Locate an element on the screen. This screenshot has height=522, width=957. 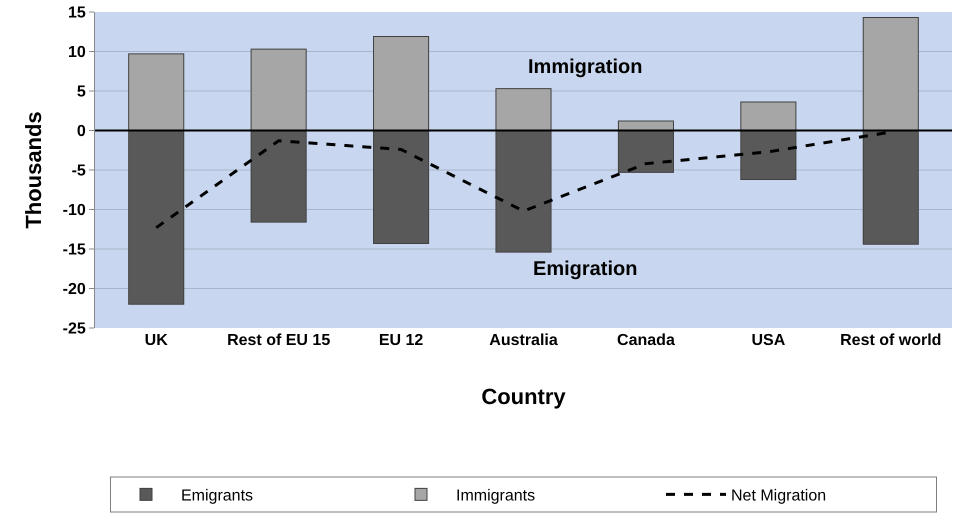
legend-label: Immigrants is located at coordinates (496, 496).